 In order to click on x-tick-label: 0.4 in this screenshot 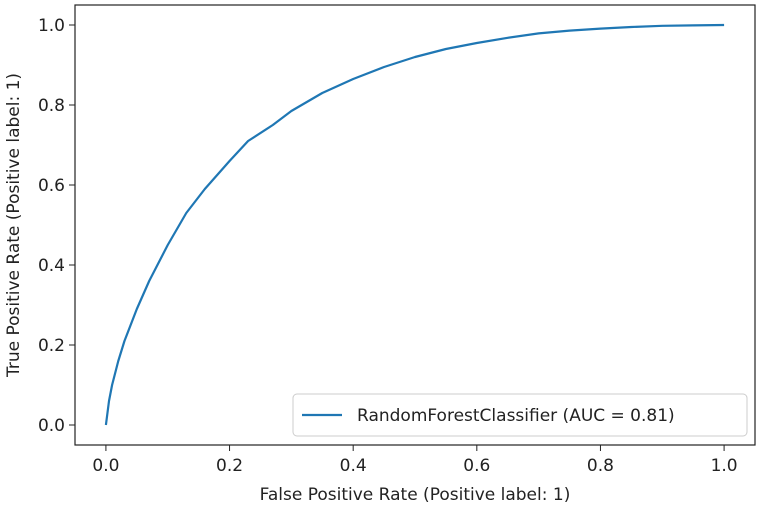, I will do `click(353, 466)`.